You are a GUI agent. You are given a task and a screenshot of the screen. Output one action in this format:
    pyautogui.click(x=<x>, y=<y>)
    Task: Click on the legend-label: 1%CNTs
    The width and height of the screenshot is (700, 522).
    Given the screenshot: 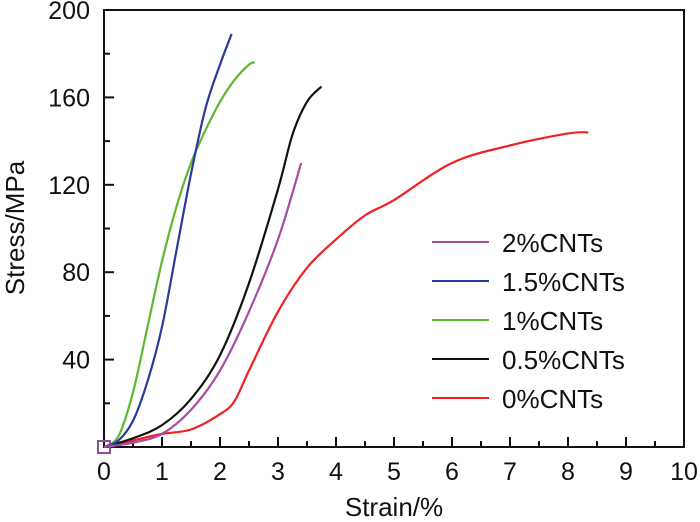 What is the action you would take?
    pyautogui.click(x=552, y=321)
    